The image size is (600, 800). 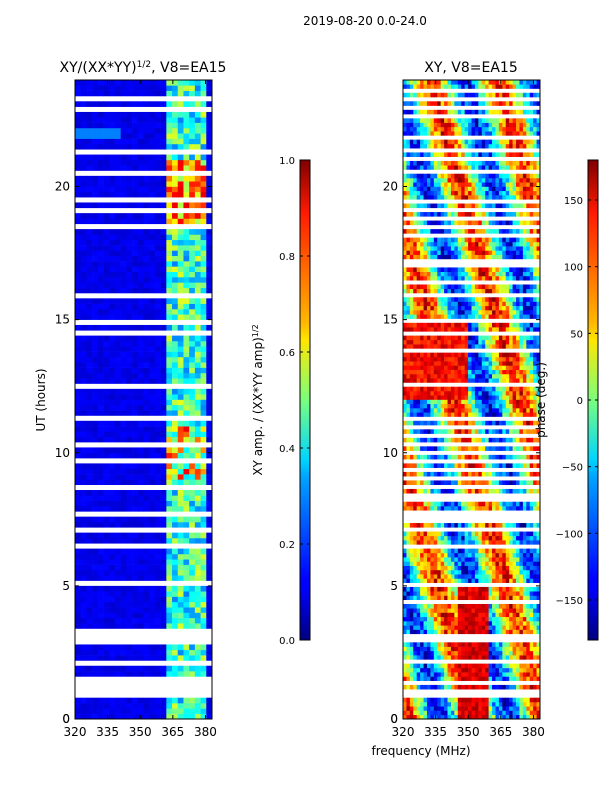 What do you see at coordinates (287, 257) in the screenshot?
I see `colorbar-tick-label: 0.8` at bounding box center [287, 257].